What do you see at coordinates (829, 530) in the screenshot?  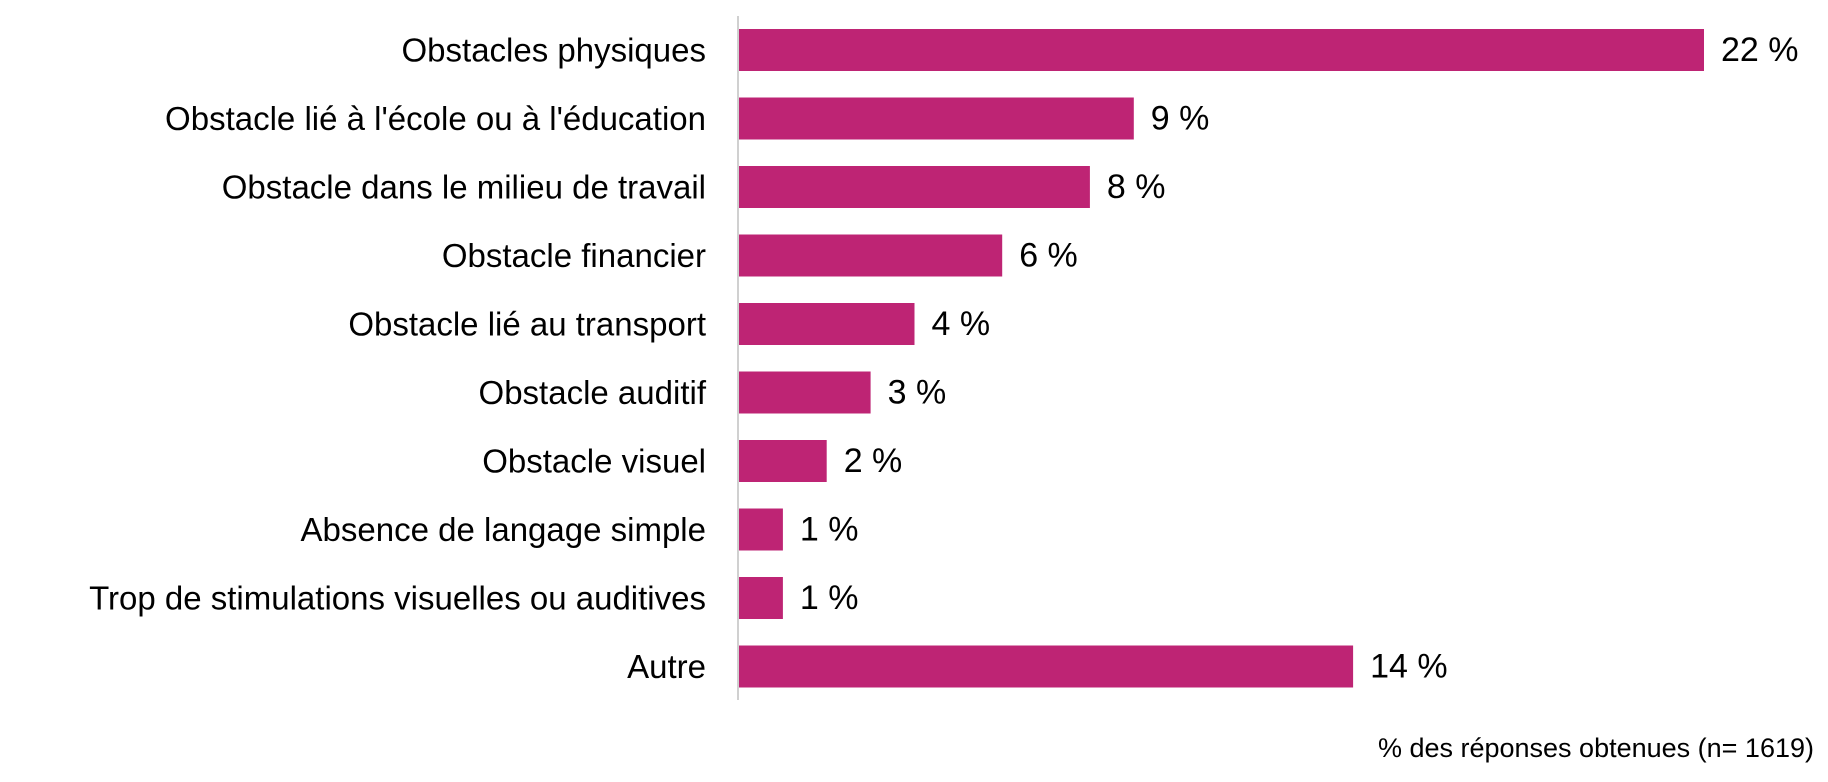 I see `value-label-7: 1 %` at bounding box center [829, 530].